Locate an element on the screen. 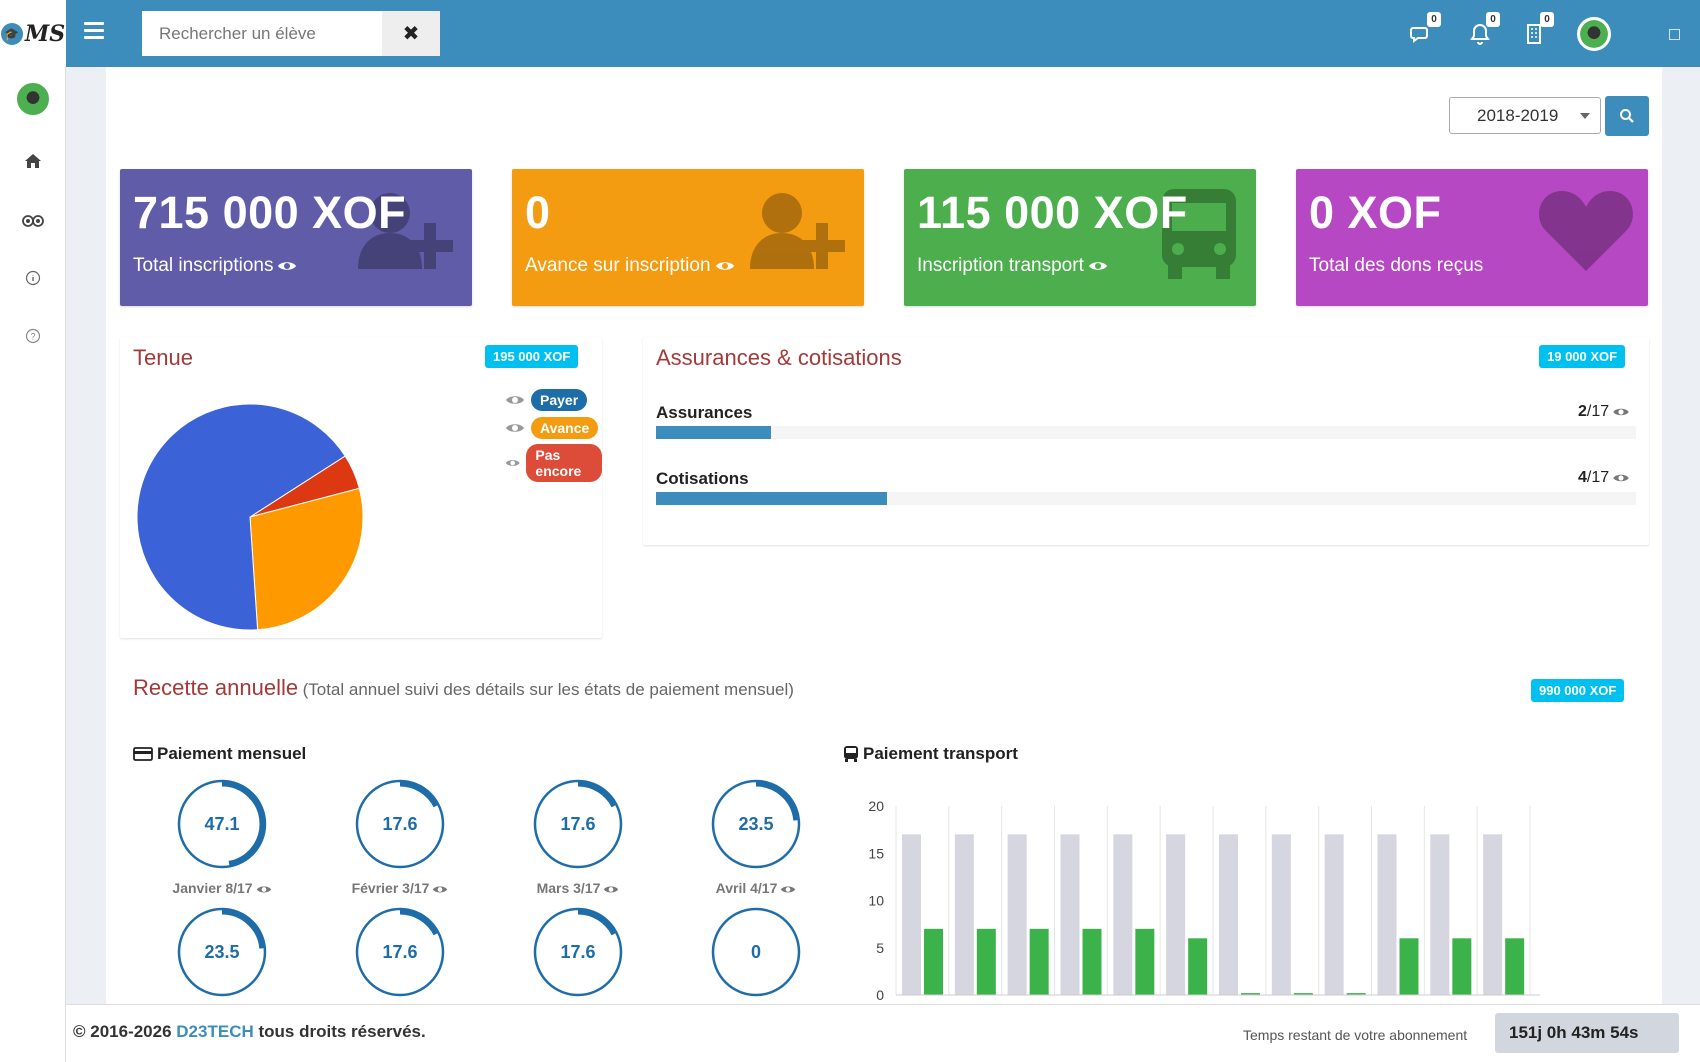  legend-label: Pas encore is located at coordinates (564, 463).